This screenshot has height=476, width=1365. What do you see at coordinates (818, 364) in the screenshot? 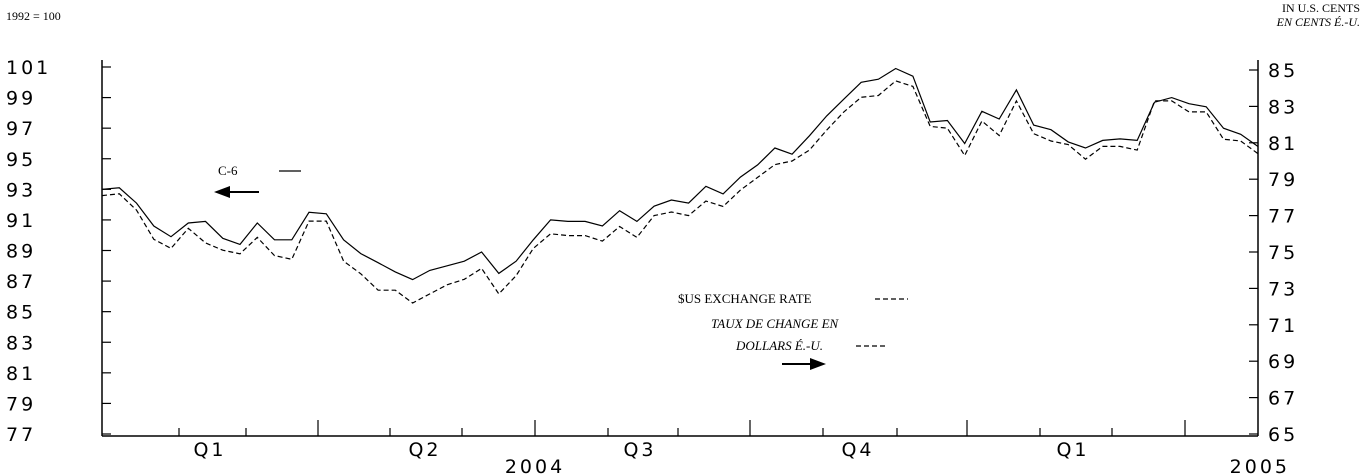
I see `right-arrow-icon` at bounding box center [818, 364].